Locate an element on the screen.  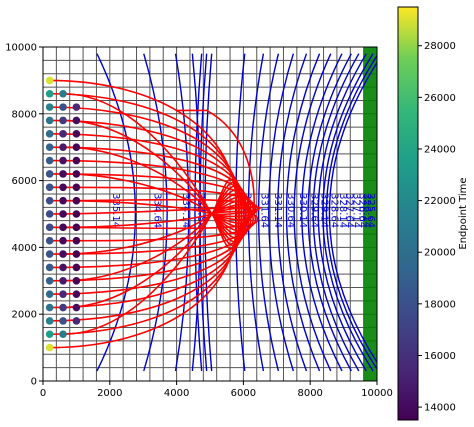
colorbar-tick-label: 28000 is located at coordinates (440, 46).